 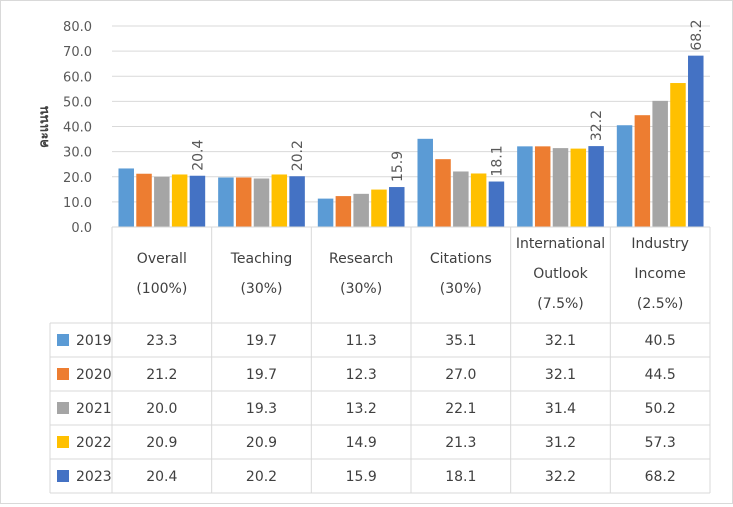 I want to click on legend-label: 2022, so click(x=94, y=443).